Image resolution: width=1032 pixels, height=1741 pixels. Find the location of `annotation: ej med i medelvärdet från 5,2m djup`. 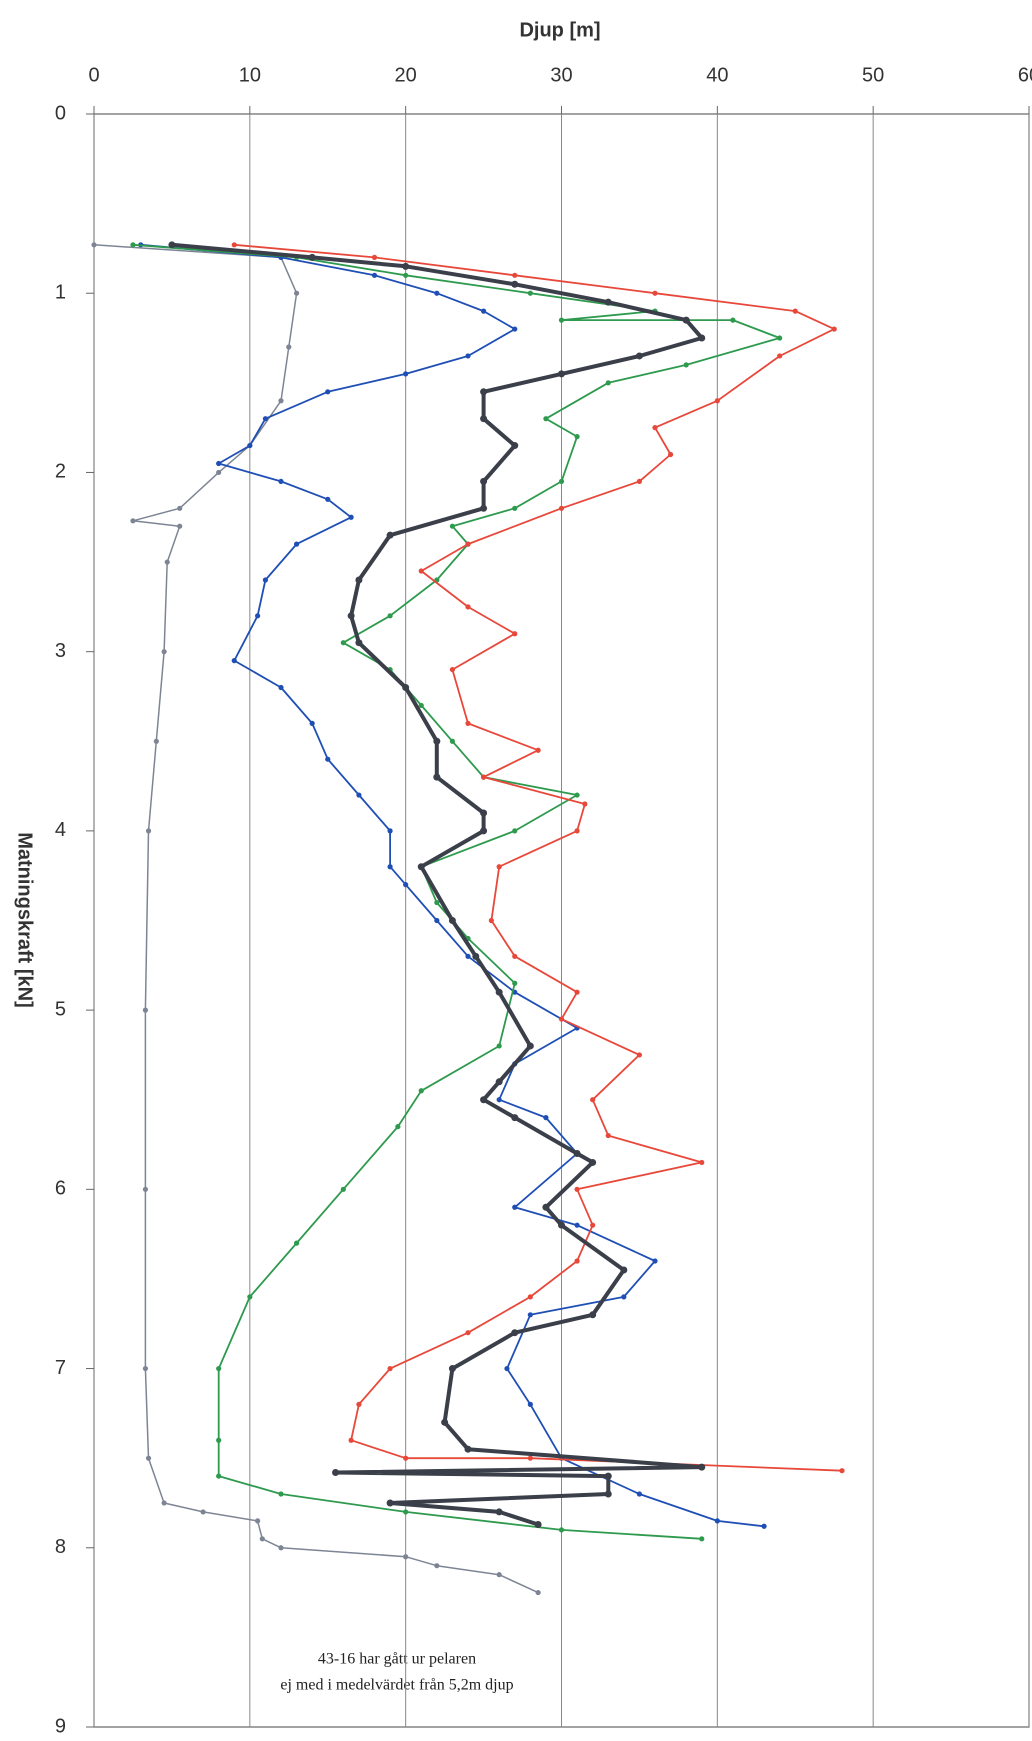

annotation: ej med i medelvärdet från 5,2m djup is located at coordinates (396, 1685).